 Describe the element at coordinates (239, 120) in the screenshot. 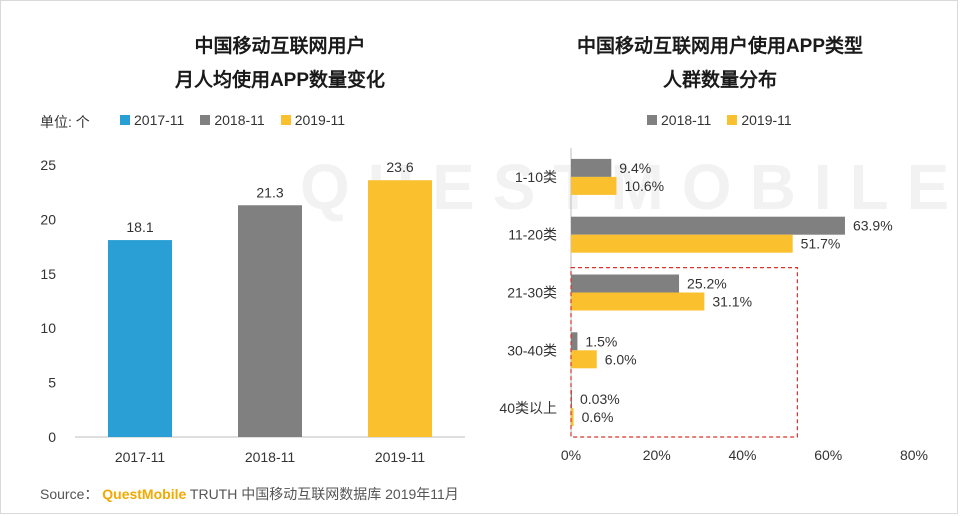

I see `legend-label-2018: 2018-11` at that location.